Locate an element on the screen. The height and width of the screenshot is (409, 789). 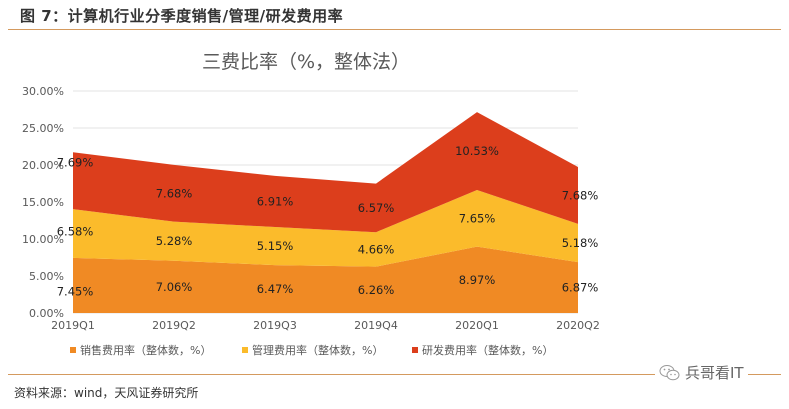
y-tick-label: 5.00% is located at coordinates (46, 276).